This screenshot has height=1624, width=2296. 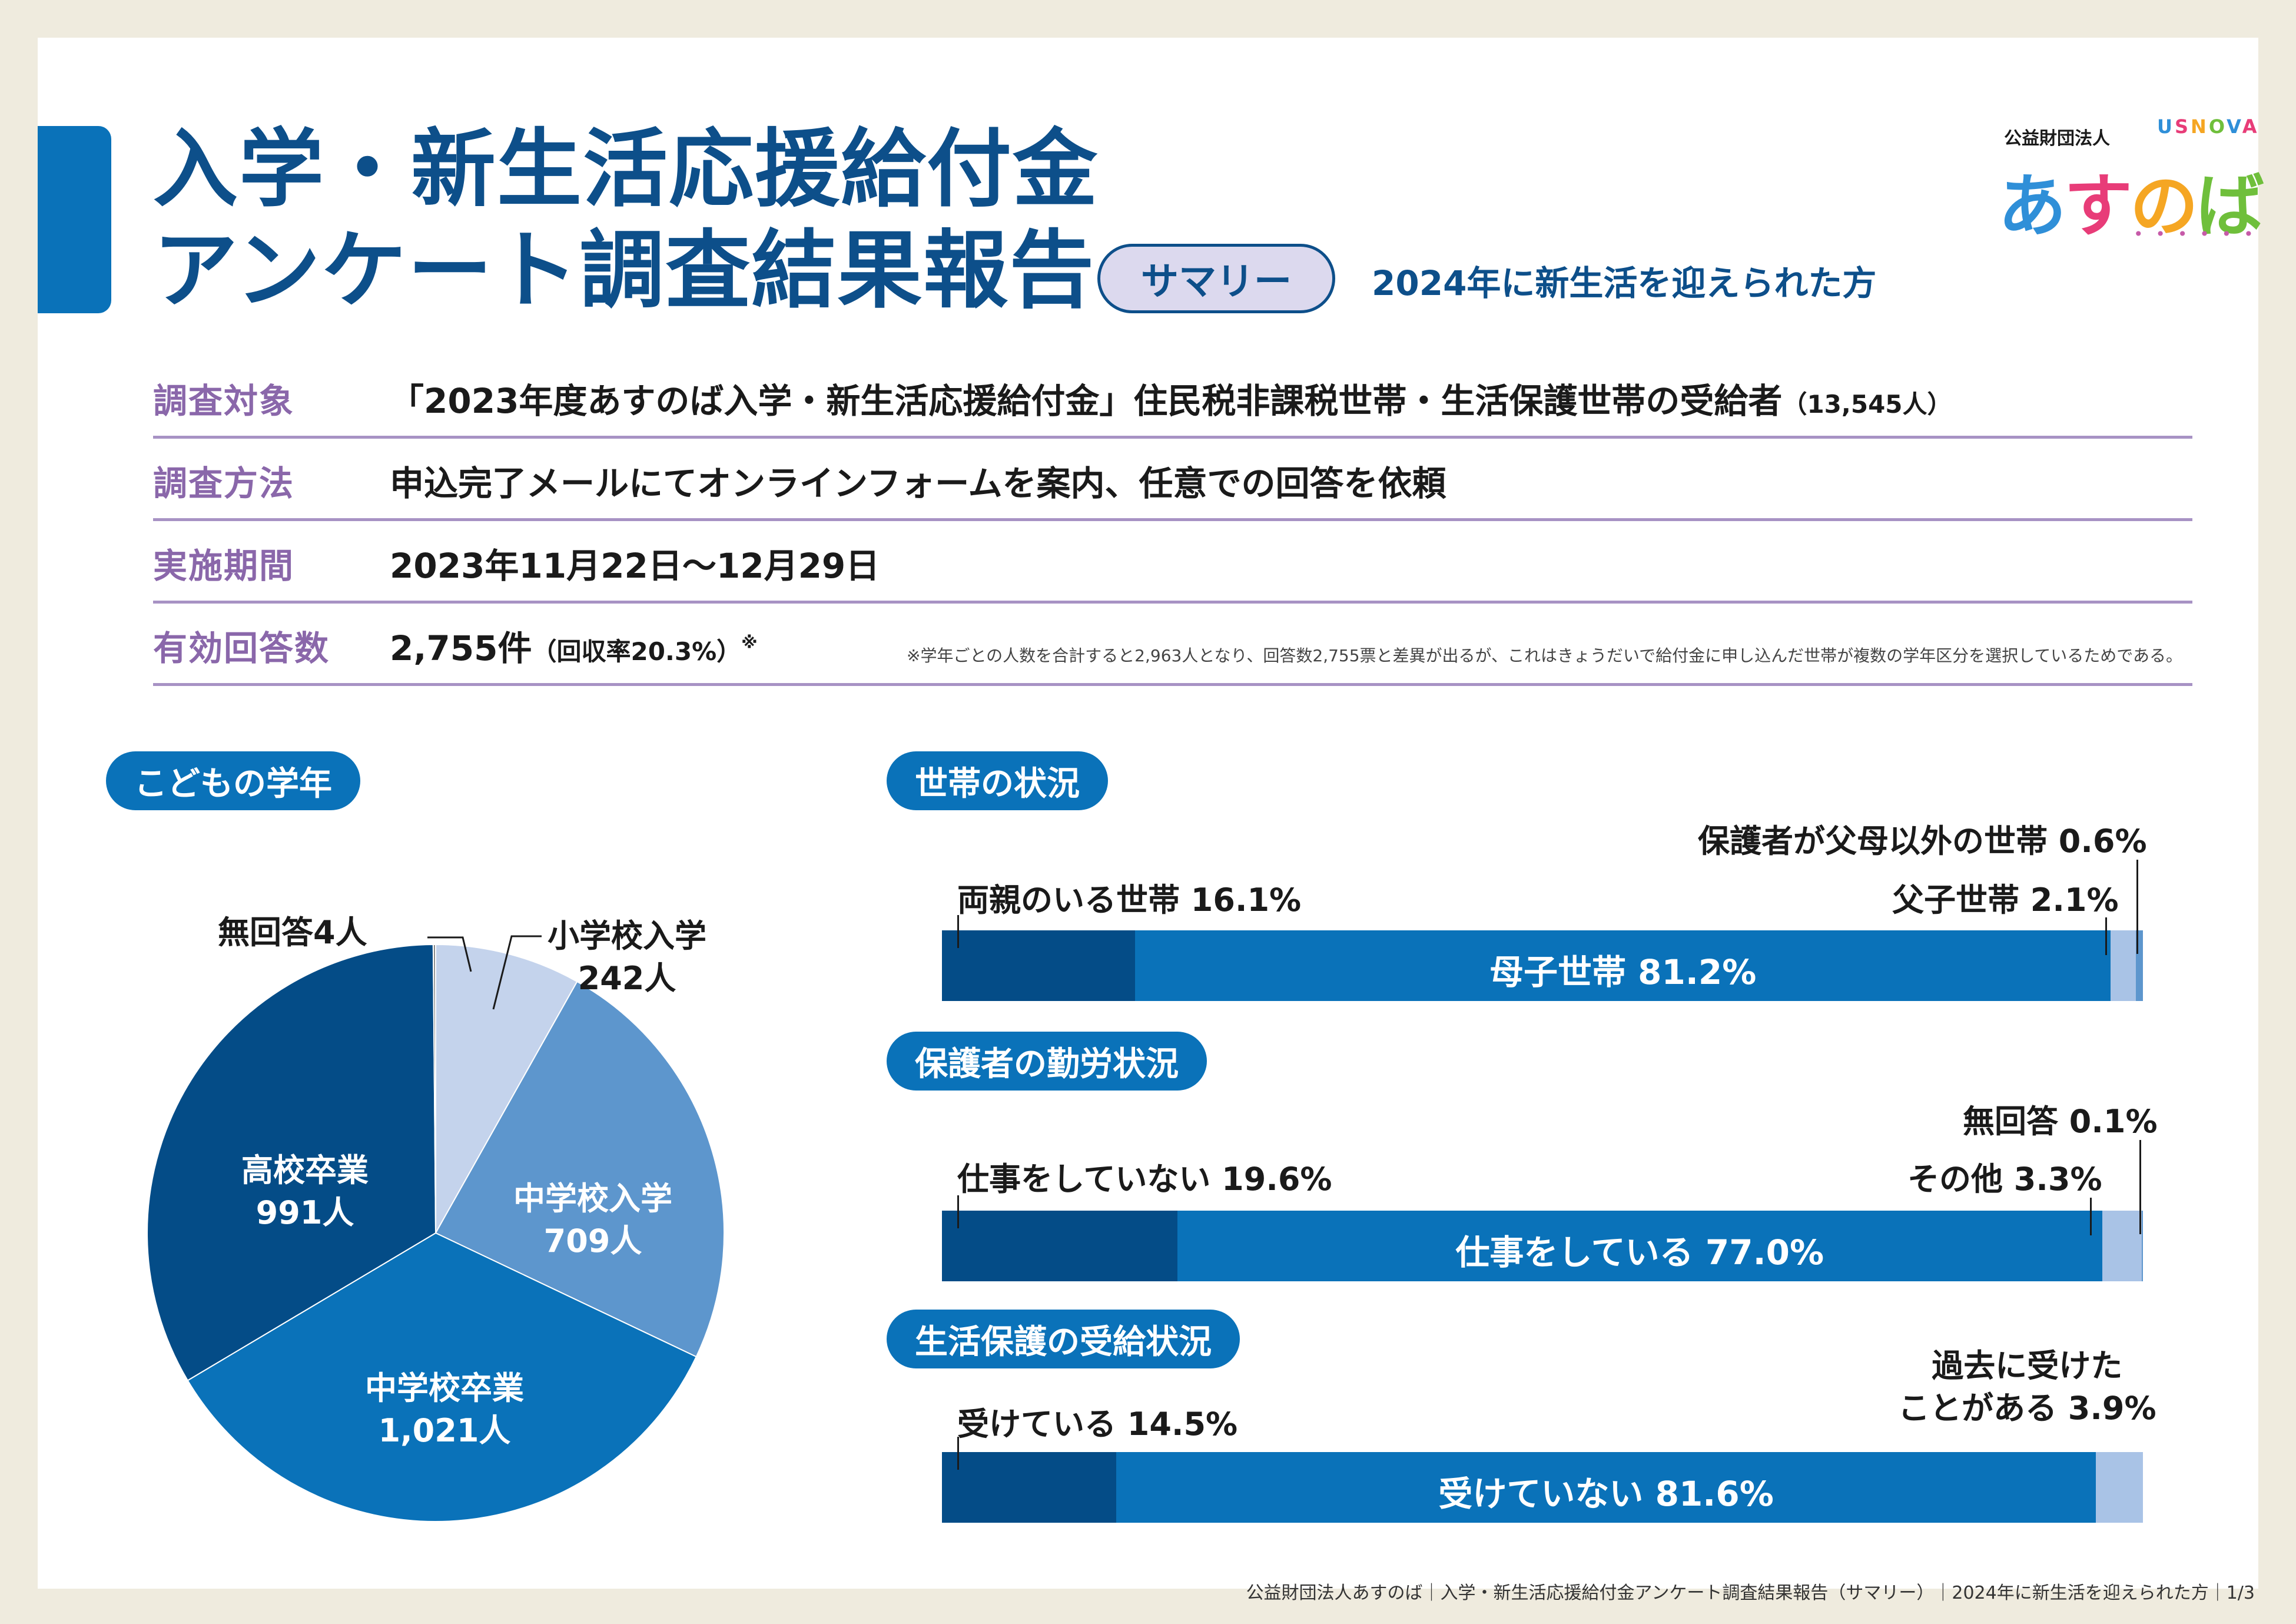 I want to click on label-two-parent: 両親のいる世帯 16.1%, so click(x=1129, y=900).